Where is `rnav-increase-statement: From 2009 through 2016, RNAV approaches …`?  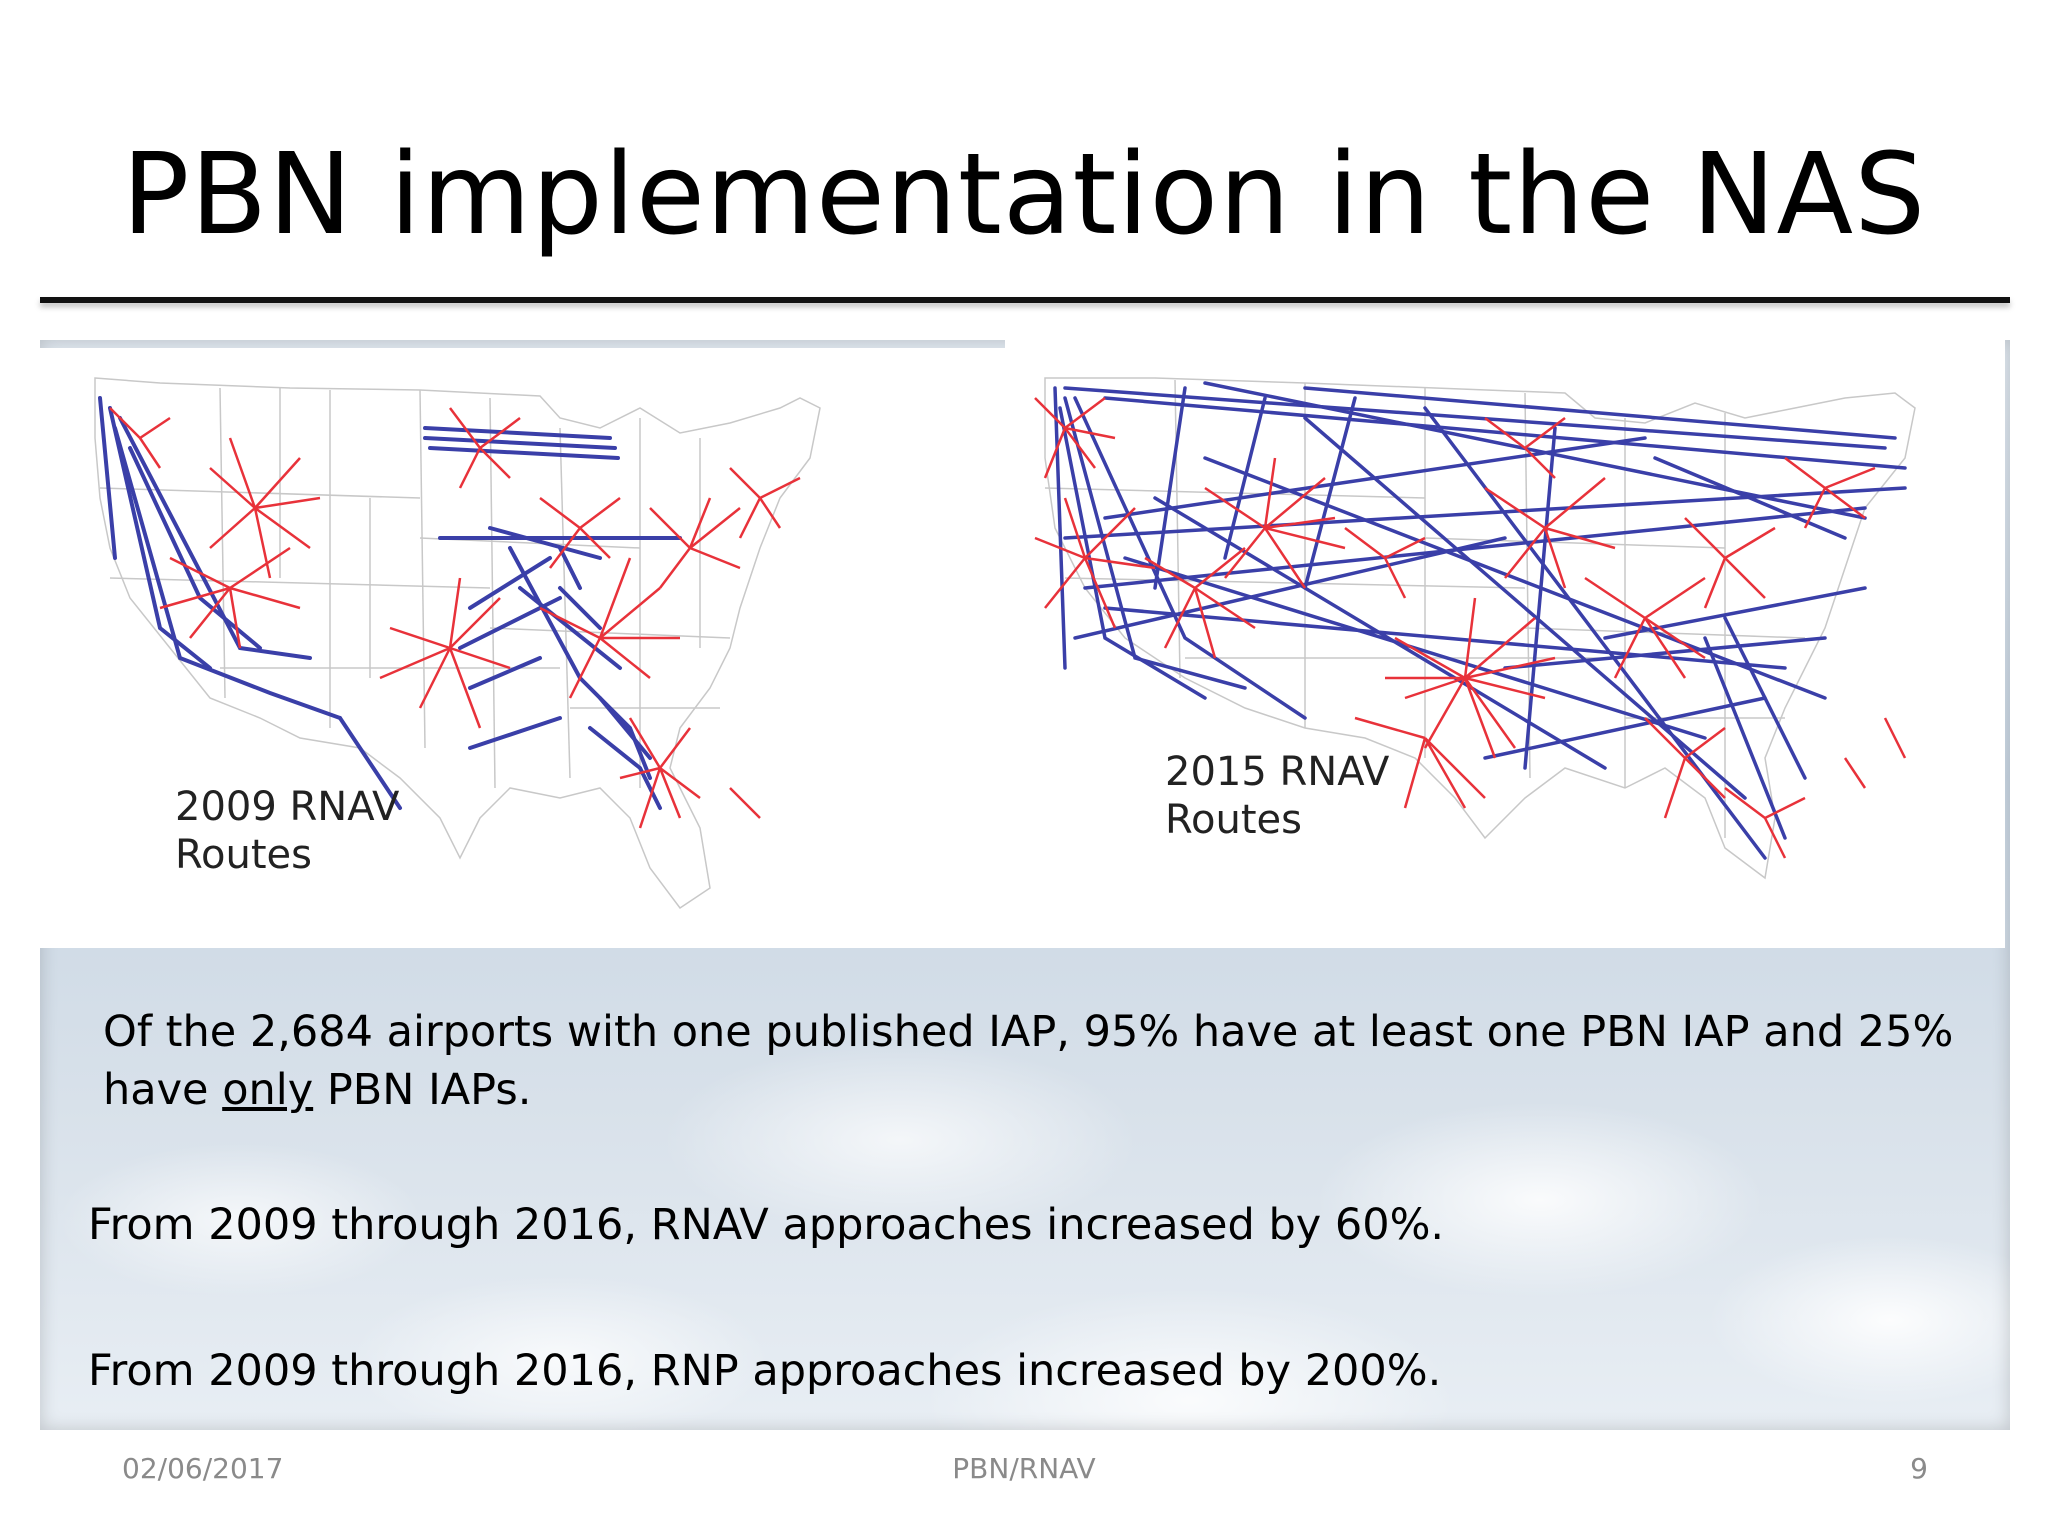 rnav-increase-statement: From 2009 through 2016, RNAV approaches … is located at coordinates (766, 1225).